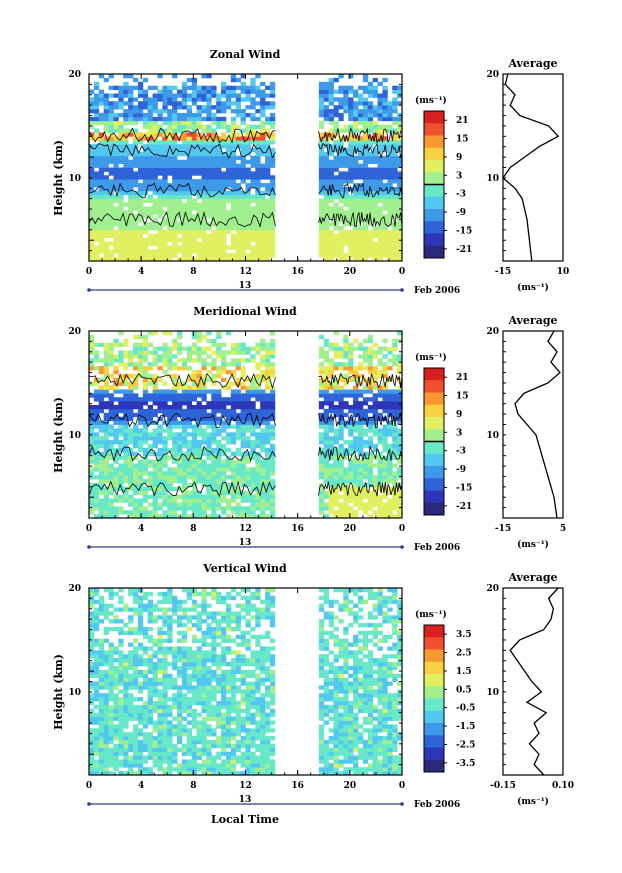  I want to click on colorbar-unit: (ms⁻¹), so click(431, 100).